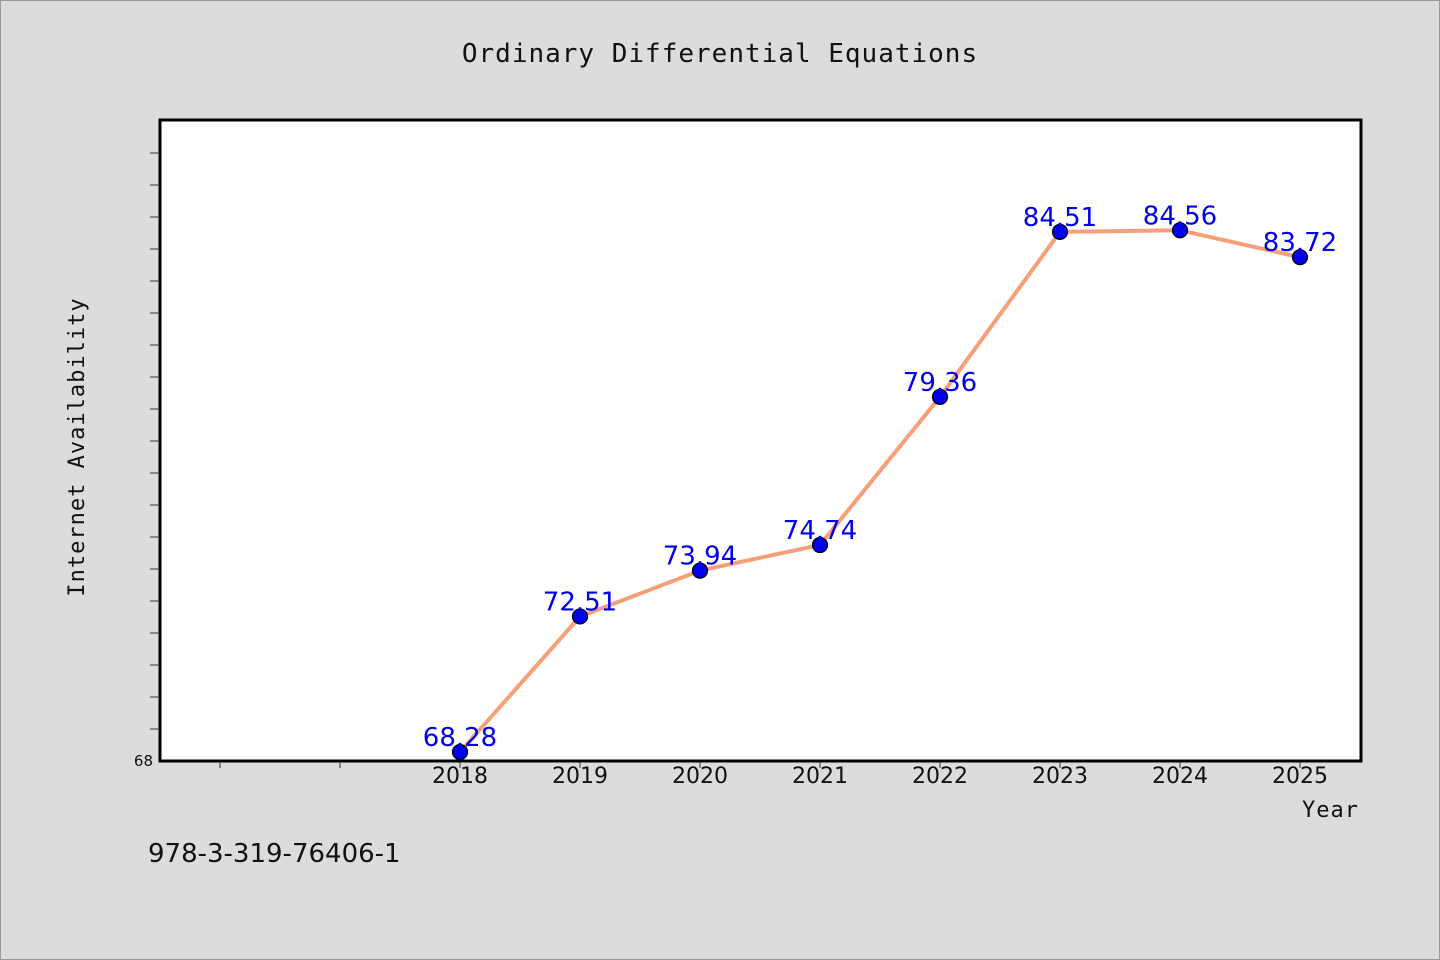 The height and width of the screenshot is (960, 1440). What do you see at coordinates (460, 776) in the screenshot?
I see `x-tick-label: 2018` at bounding box center [460, 776].